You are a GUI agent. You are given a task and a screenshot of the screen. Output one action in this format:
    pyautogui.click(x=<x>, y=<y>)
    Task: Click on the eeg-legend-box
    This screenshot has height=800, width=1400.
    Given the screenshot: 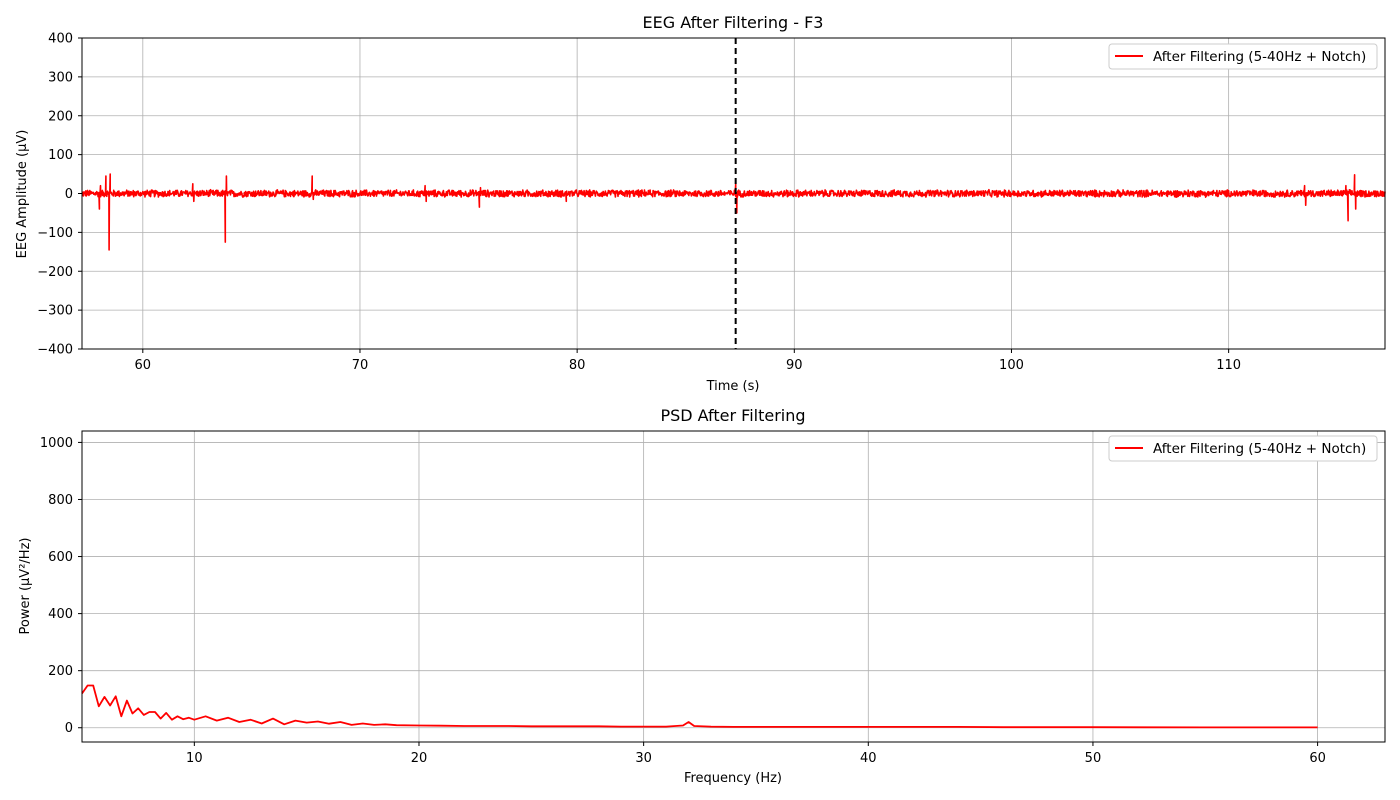 What is the action you would take?
    pyautogui.click(x=1243, y=56)
    